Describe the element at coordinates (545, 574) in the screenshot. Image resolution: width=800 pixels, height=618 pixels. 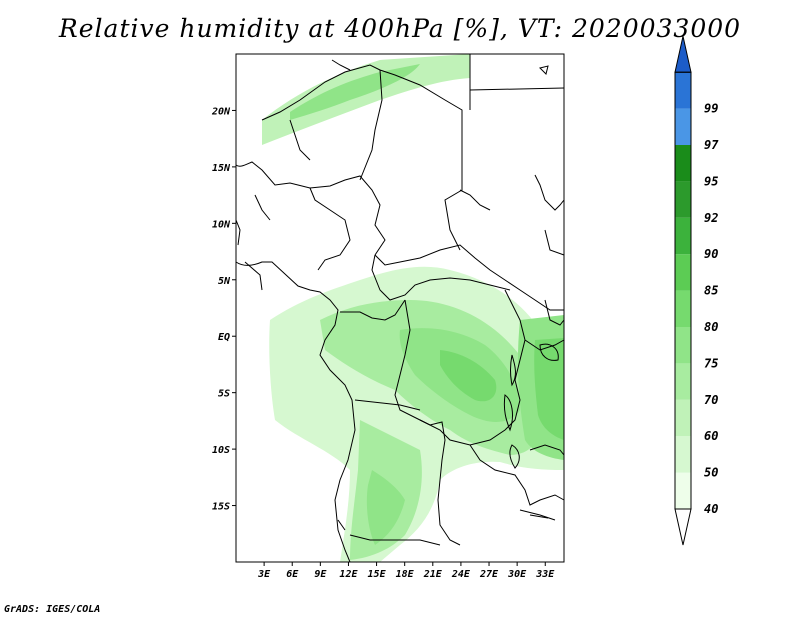
I see `lon-tick-label: 33E` at that location.